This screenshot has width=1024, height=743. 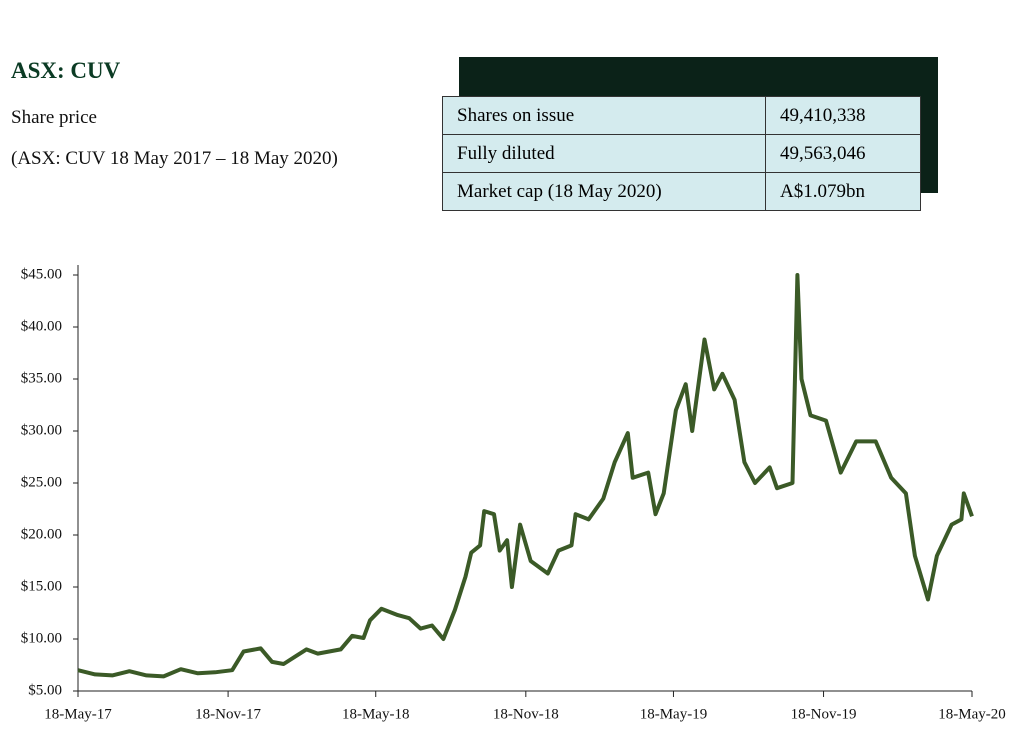 What do you see at coordinates (41, 586) in the screenshot?
I see `y-tick-label: $15.00` at bounding box center [41, 586].